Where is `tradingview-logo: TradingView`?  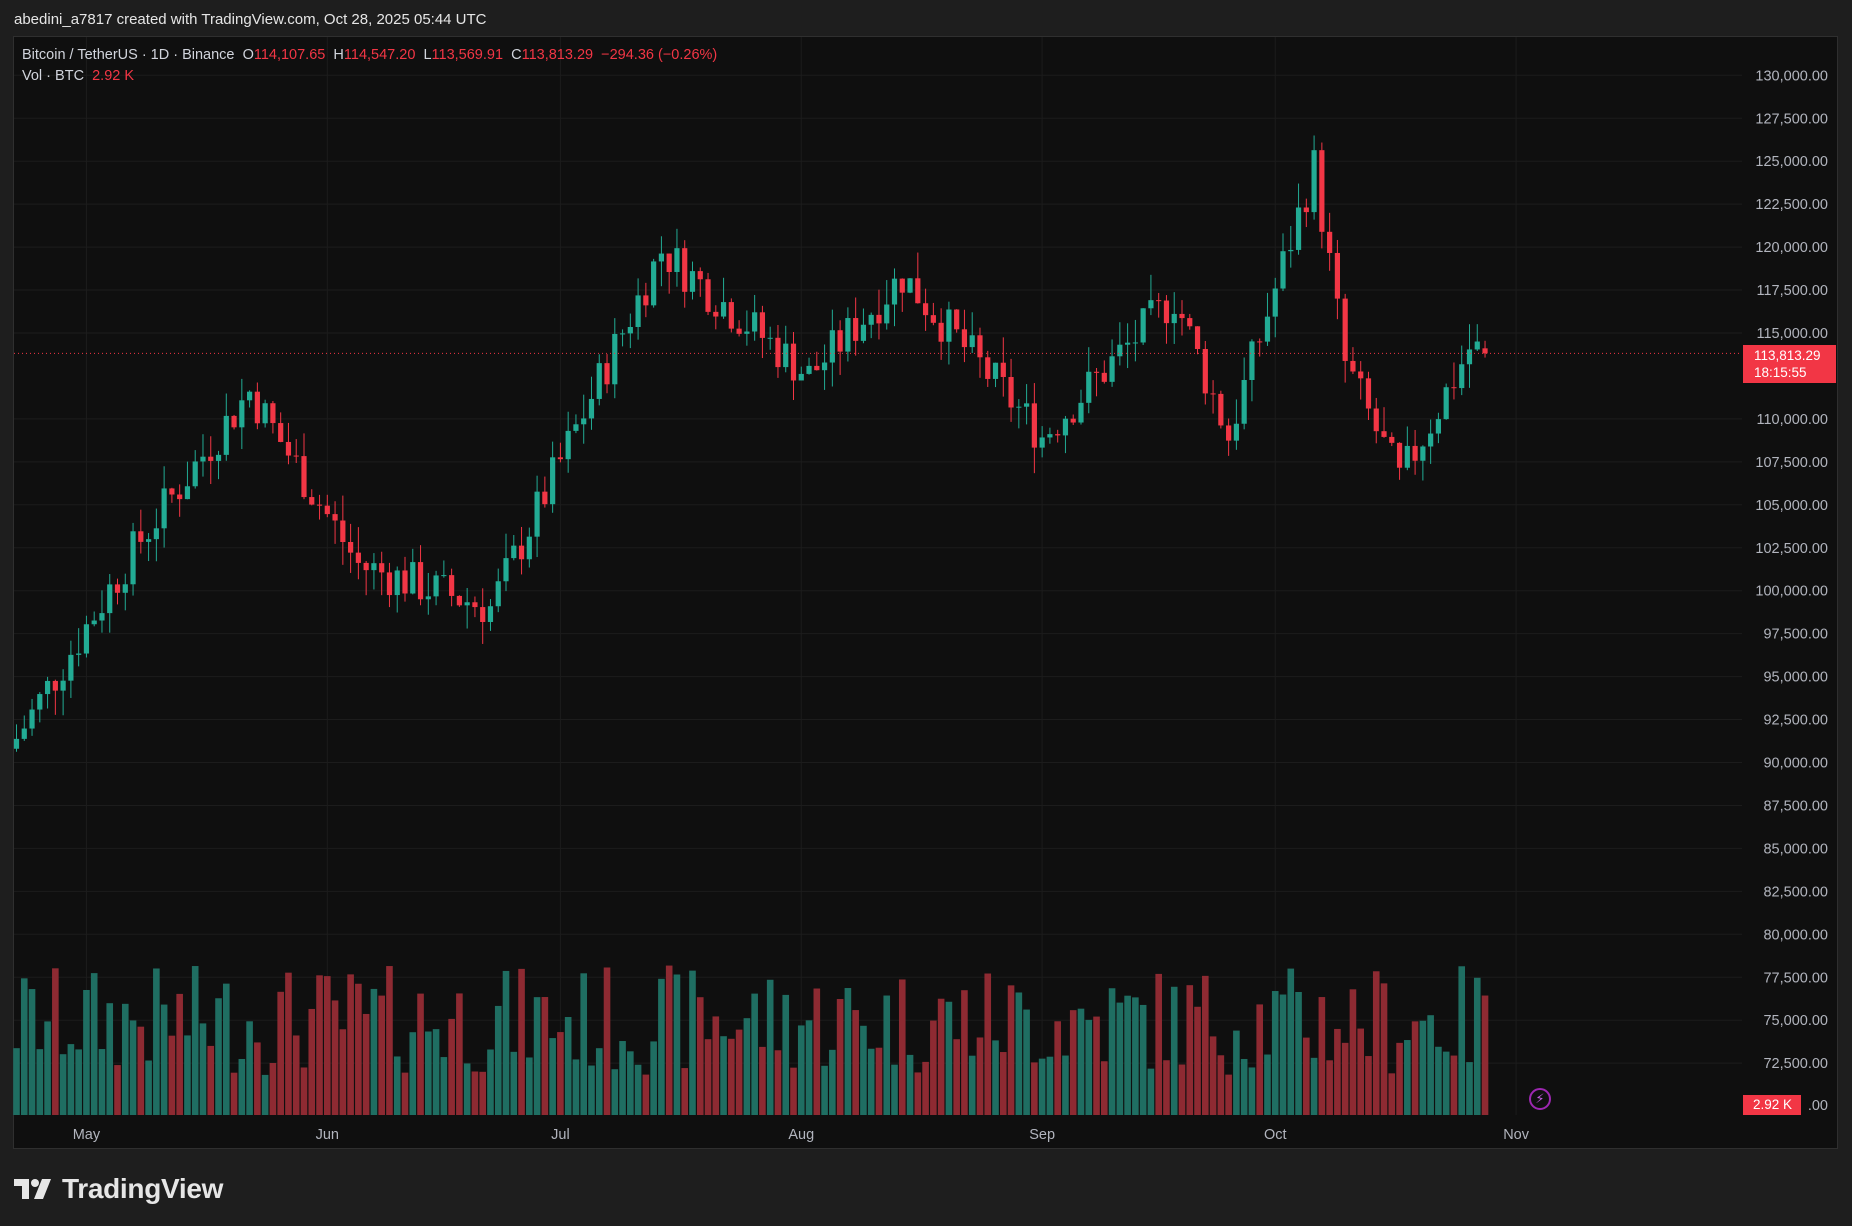
tradingview-logo: TradingView is located at coordinates (118, 1189).